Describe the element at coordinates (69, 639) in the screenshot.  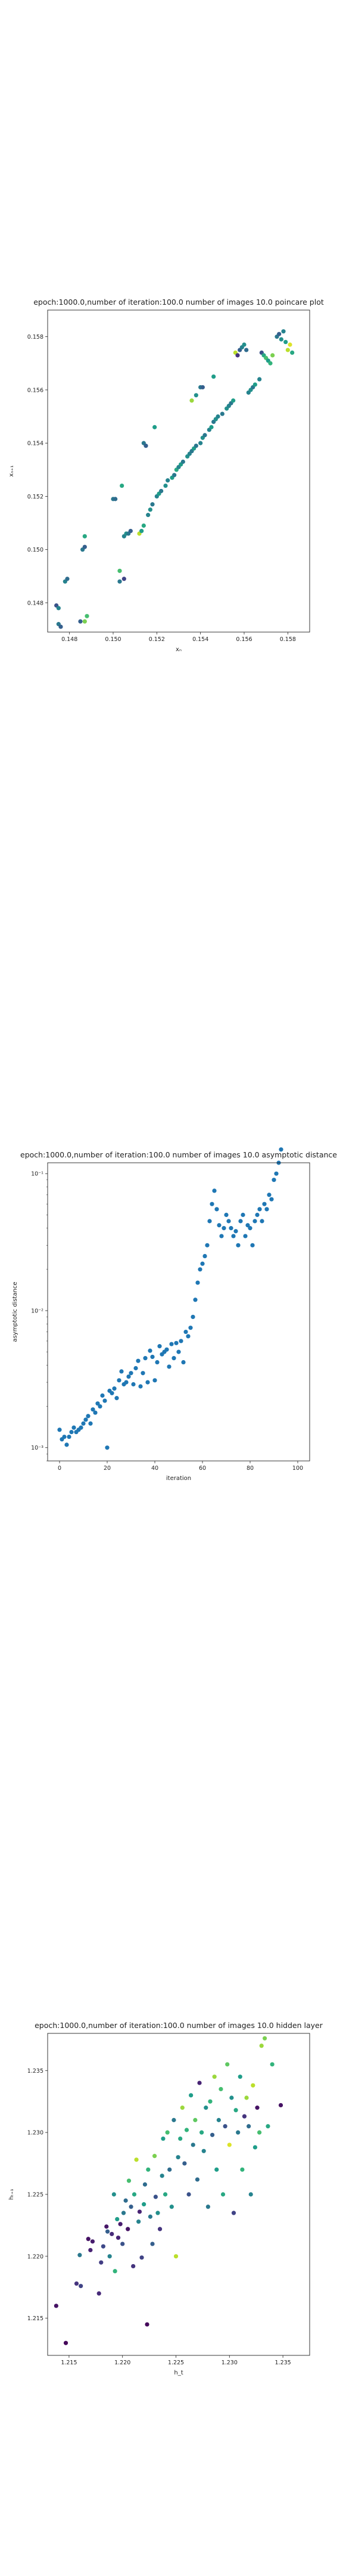
I see `x-tick-label: 0.148` at that location.